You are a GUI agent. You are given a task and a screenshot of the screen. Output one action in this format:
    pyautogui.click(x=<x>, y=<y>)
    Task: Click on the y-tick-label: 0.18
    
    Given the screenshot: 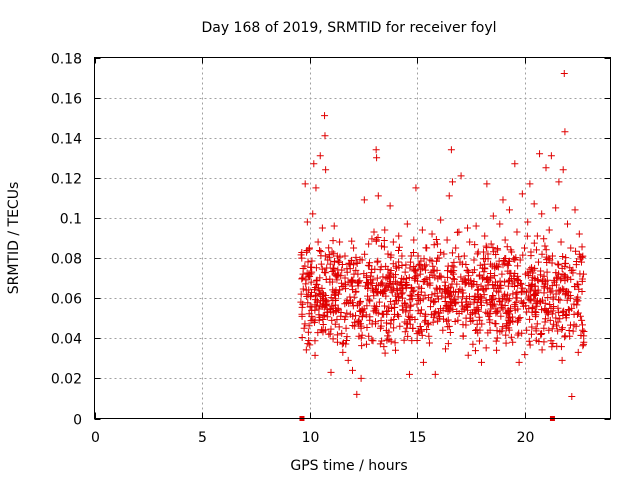 What is the action you would take?
    pyautogui.click(x=66, y=60)
    